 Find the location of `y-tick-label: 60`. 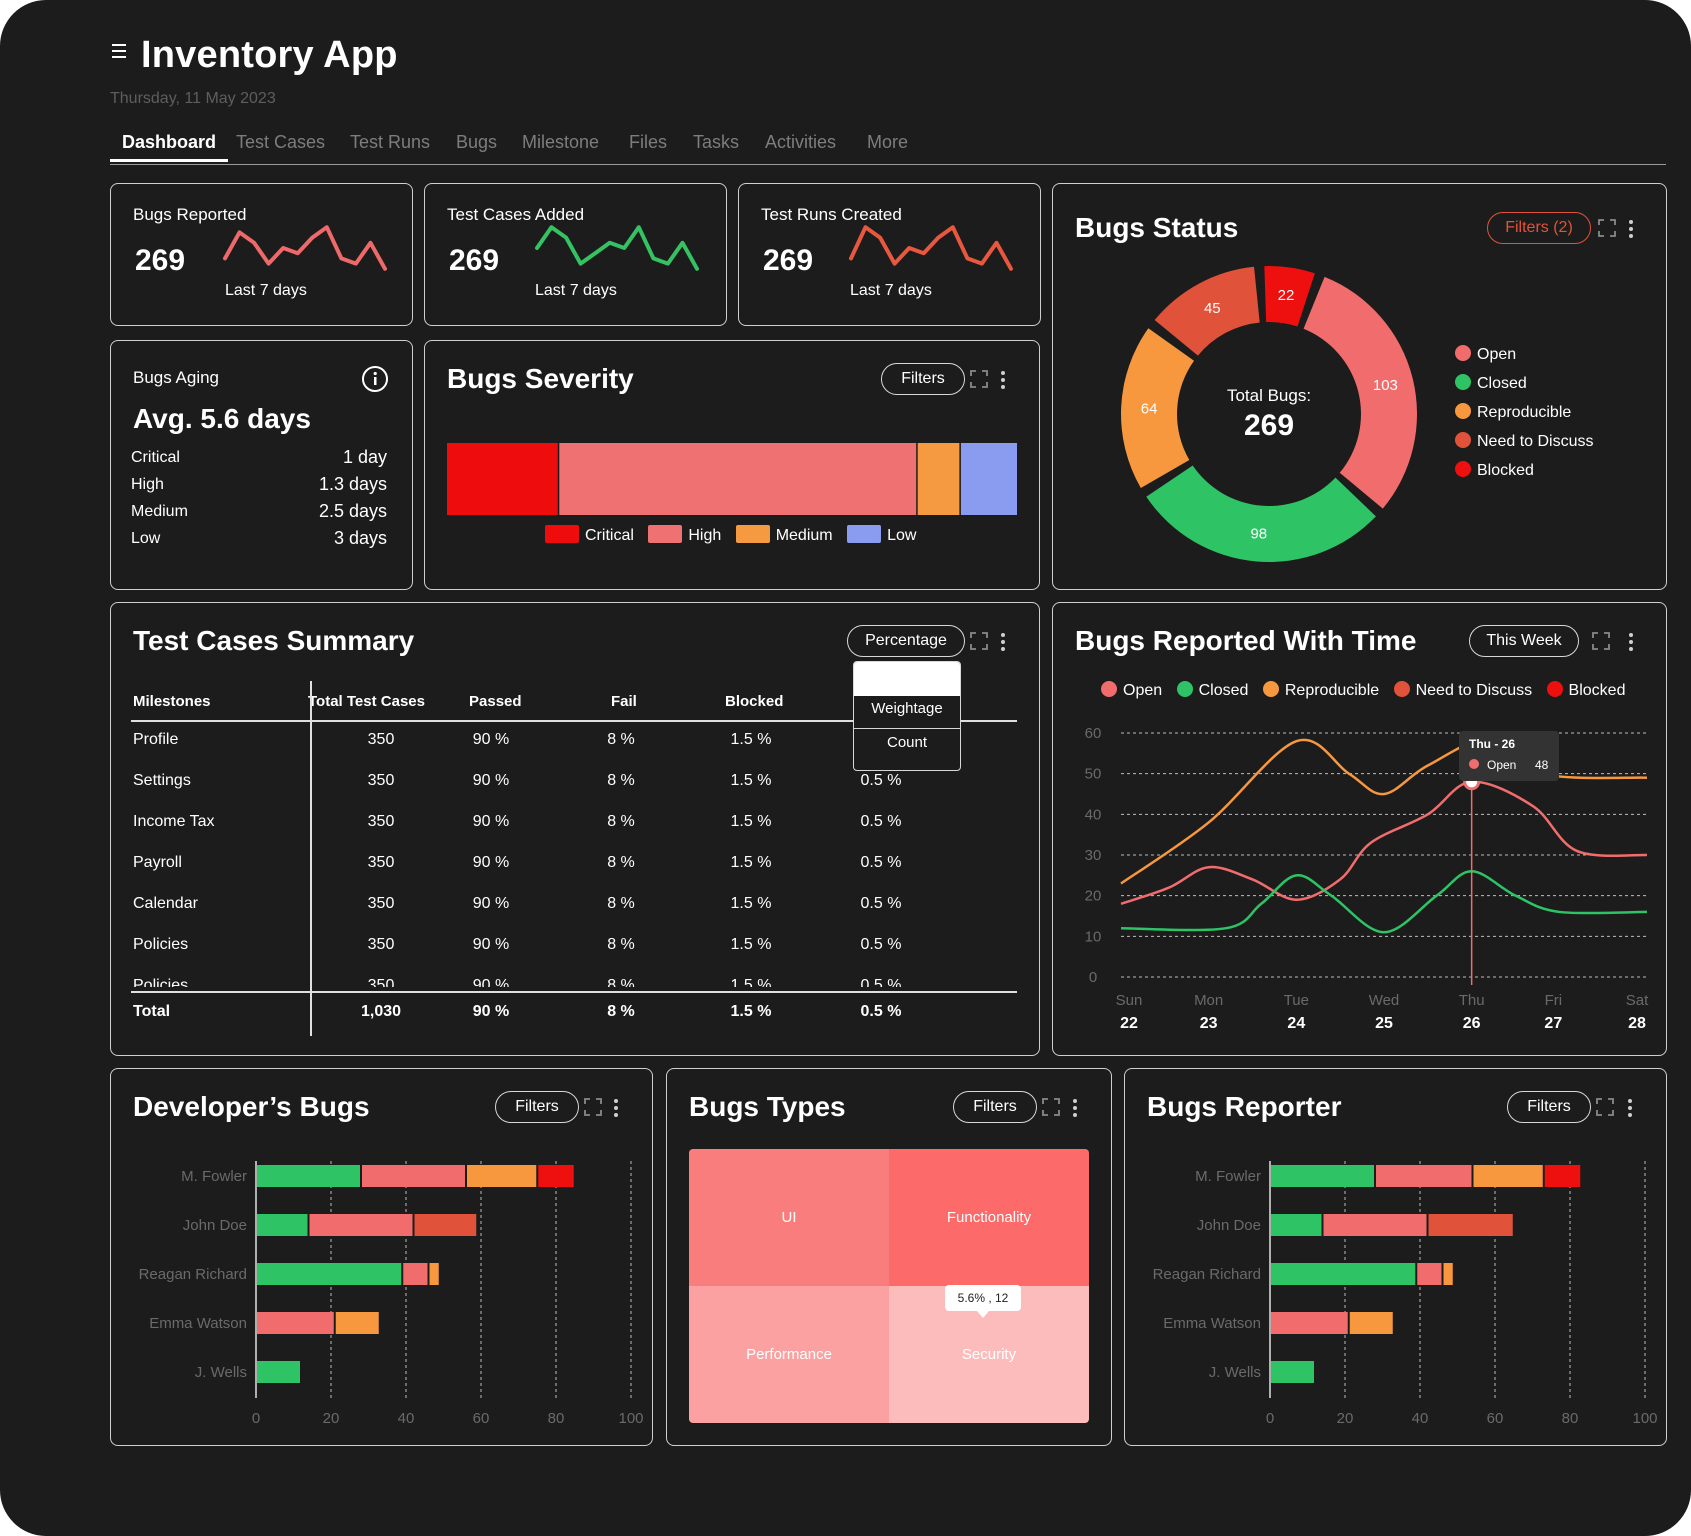

y-tick-label: 60 is located at coordinates (1093, 733).